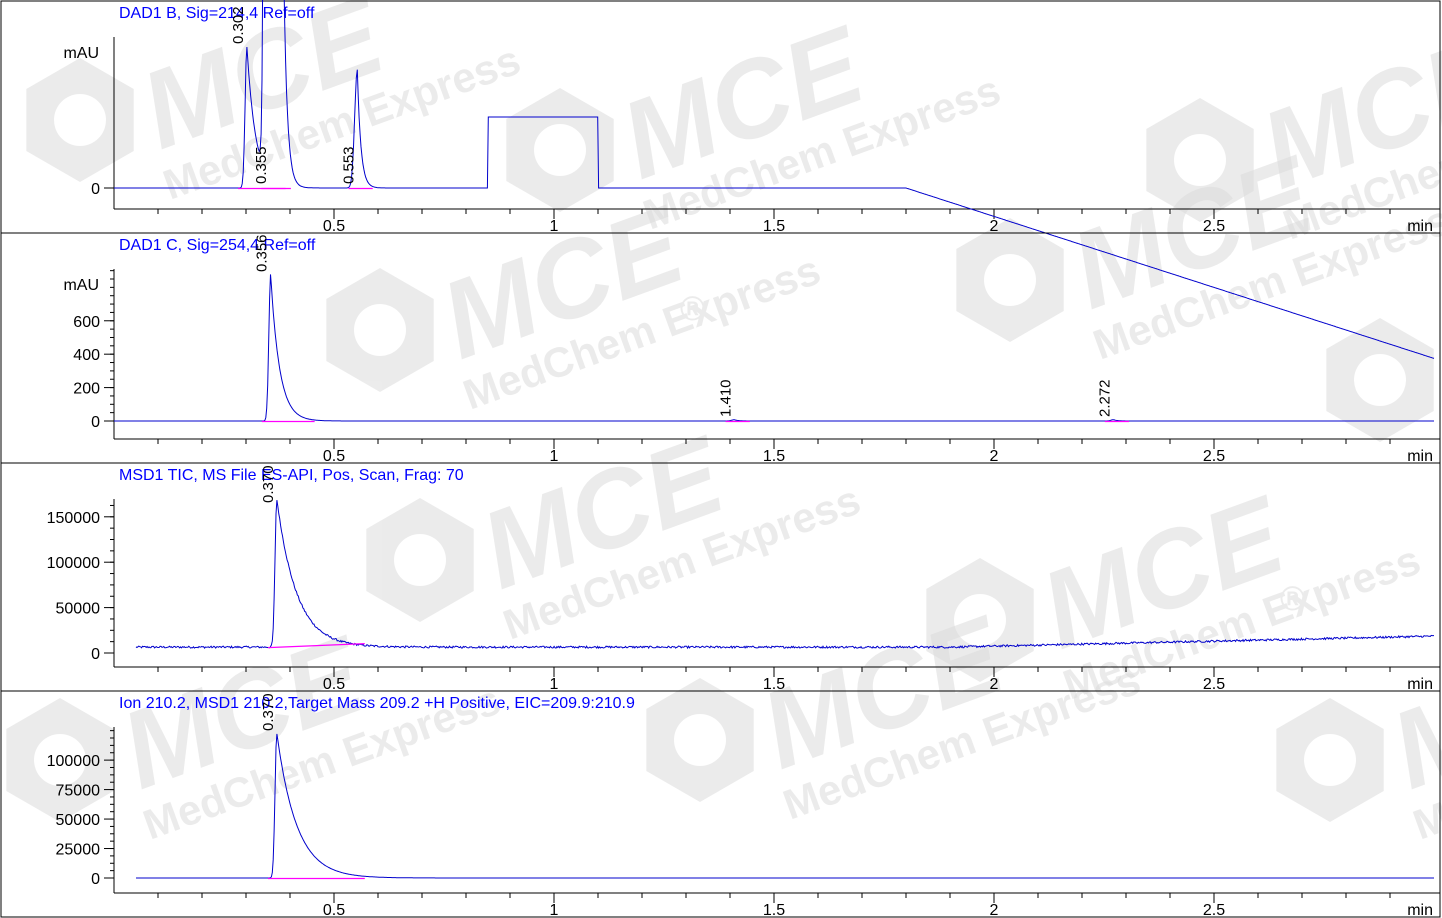 The height and width of the screenshot is (918, 1442). What do you see at coordinates (261, 165) in the screenshot?
I see `peak-label: 0.355` at bounding box center [261, 165].